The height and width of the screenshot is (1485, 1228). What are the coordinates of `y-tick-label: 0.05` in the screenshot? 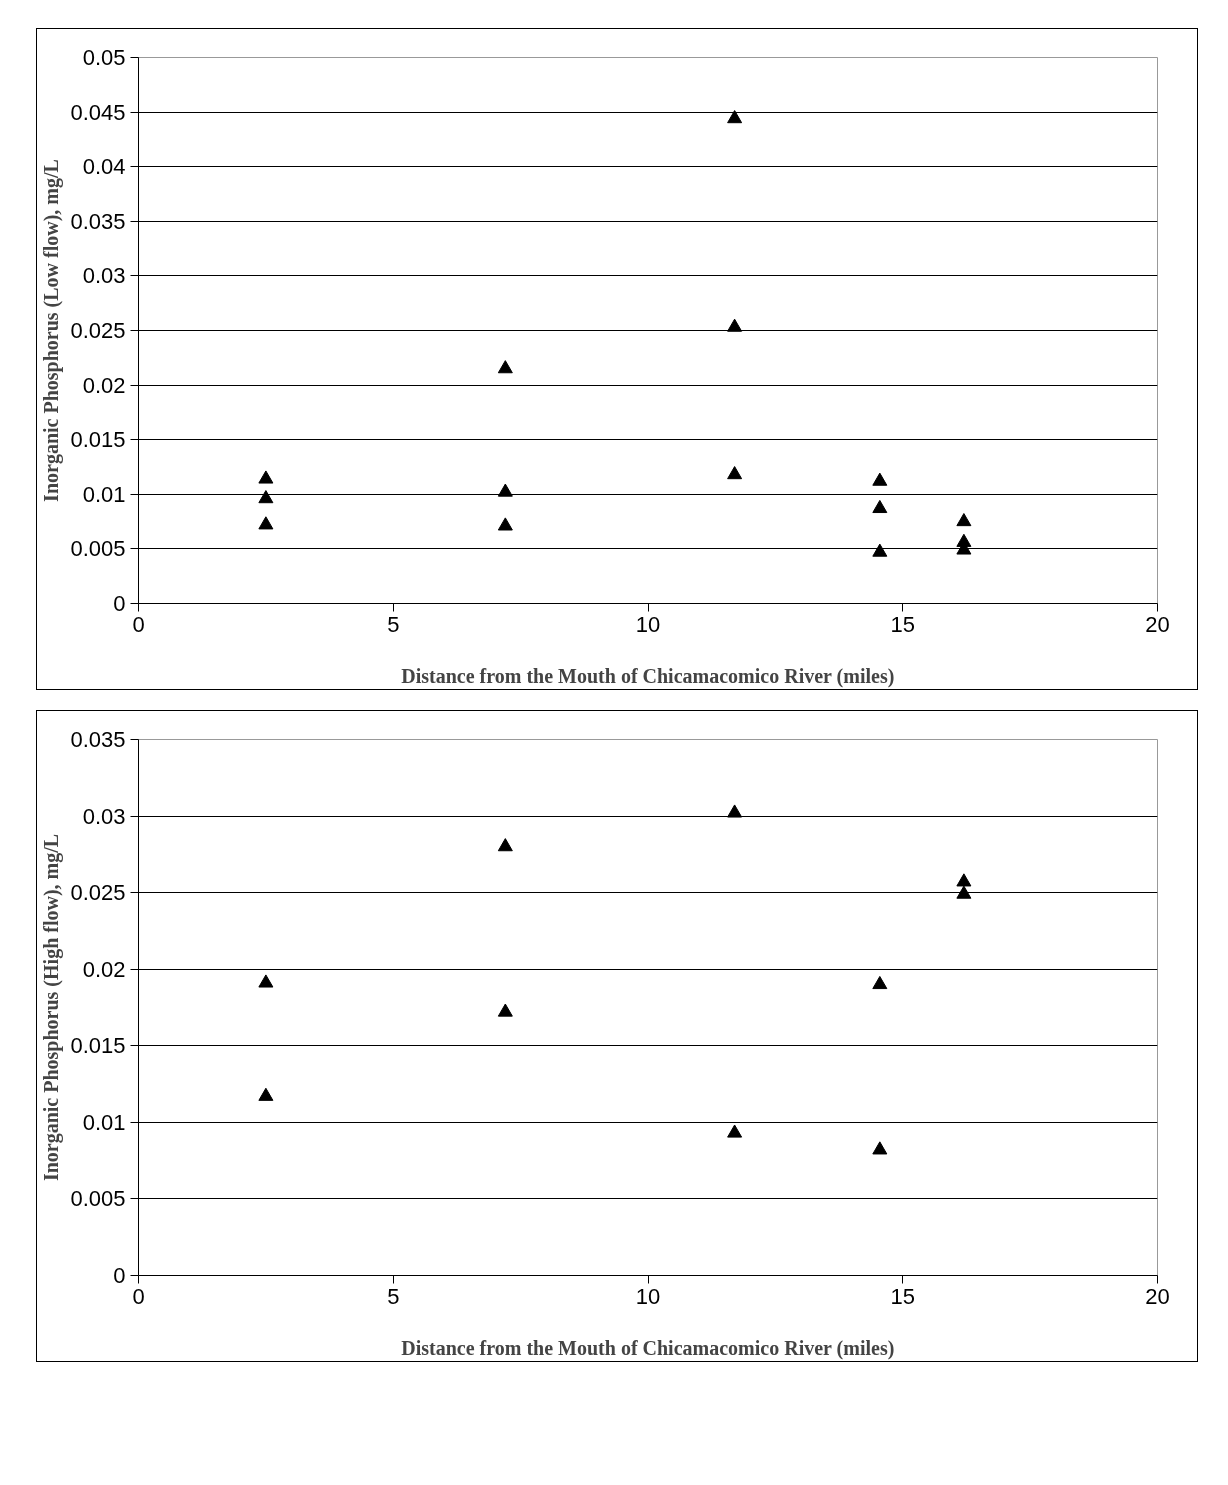 It's located at (104, 57).